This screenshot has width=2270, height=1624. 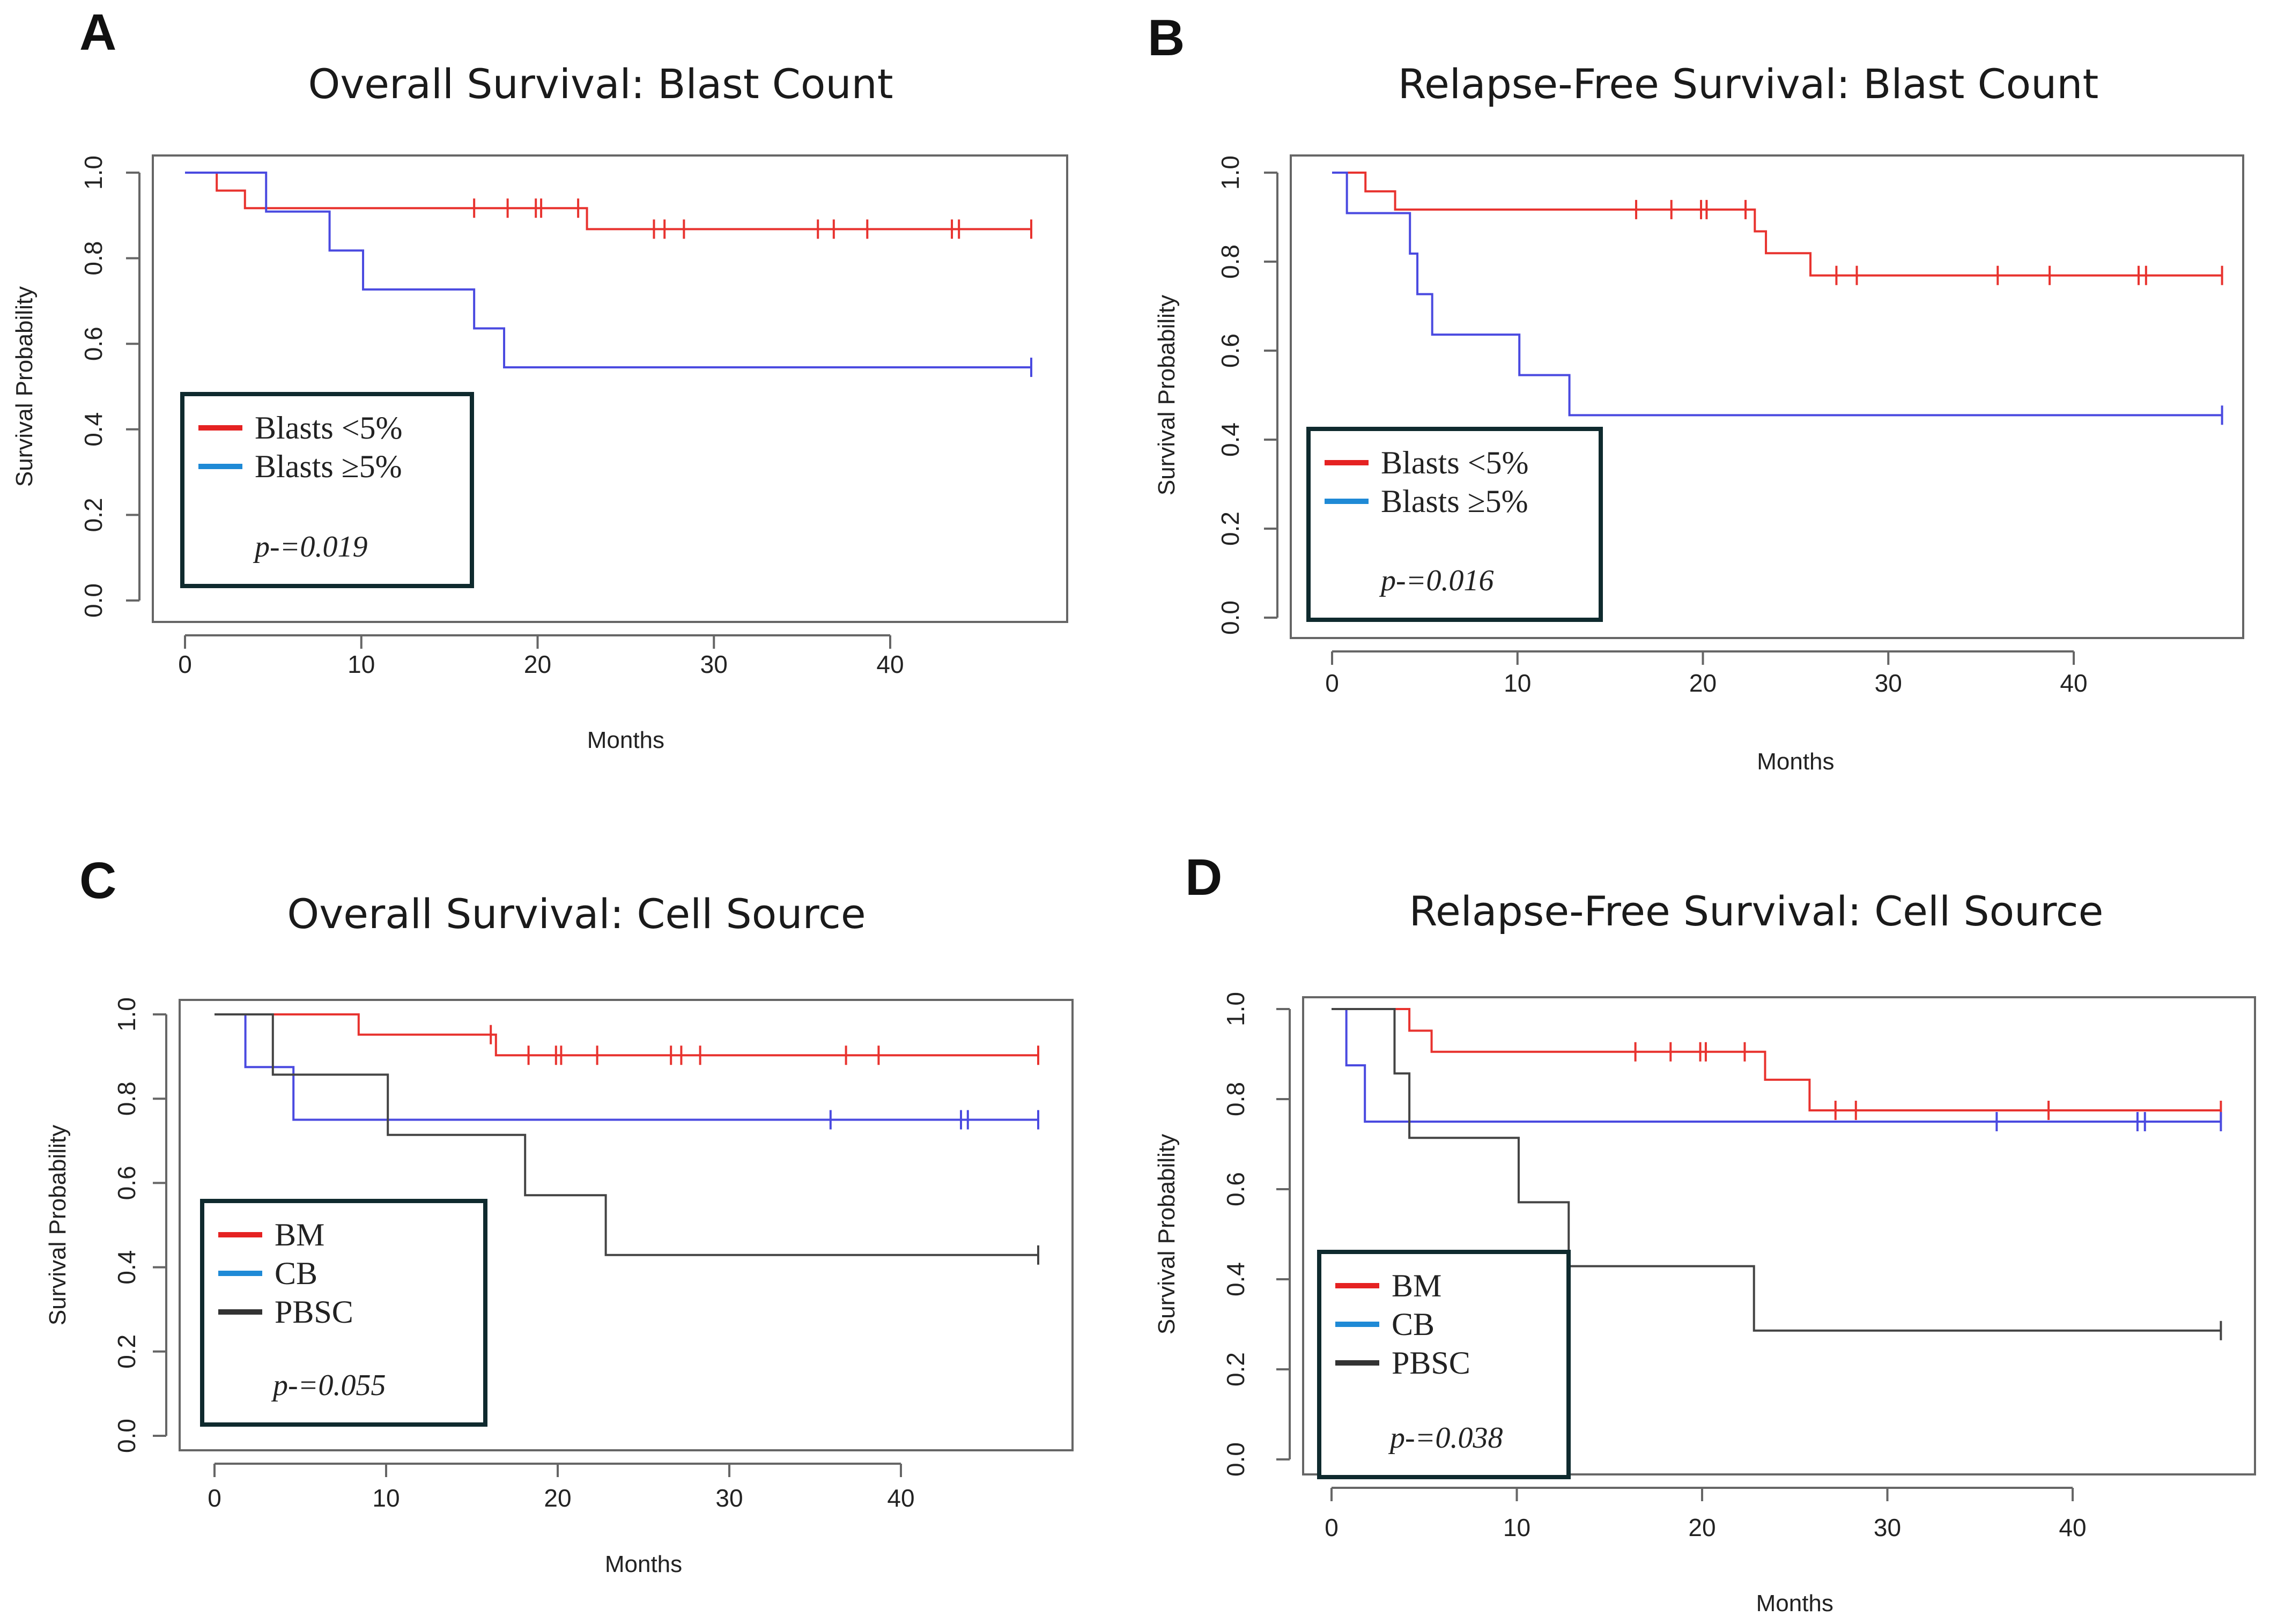 What do you see at coordinates (1436, 580) in the screenshot?
I see `p-value: p-=0.016` at bounding box center [1436, 580].